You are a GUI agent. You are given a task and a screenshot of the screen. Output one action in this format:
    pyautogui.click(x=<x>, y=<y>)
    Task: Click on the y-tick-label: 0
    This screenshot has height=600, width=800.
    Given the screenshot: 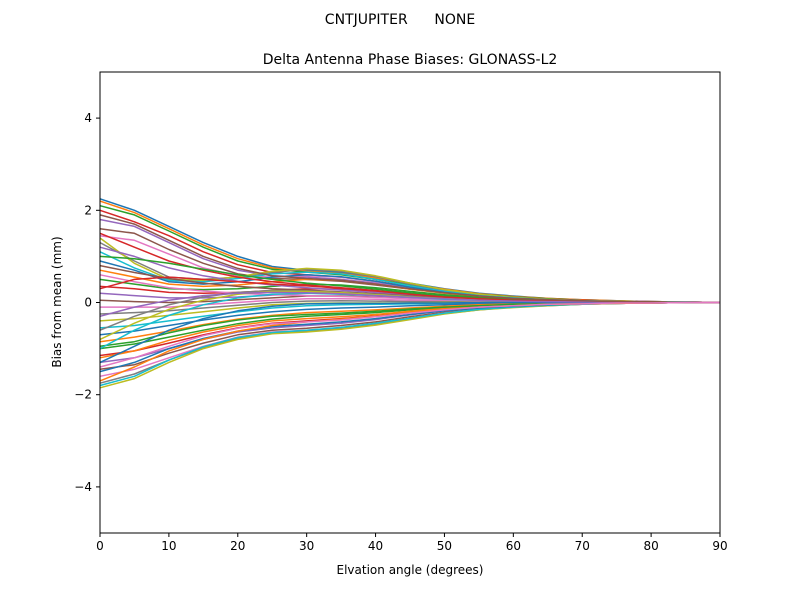 What is the action you would take?
    pyautogui.click(x=88, y=303)
    